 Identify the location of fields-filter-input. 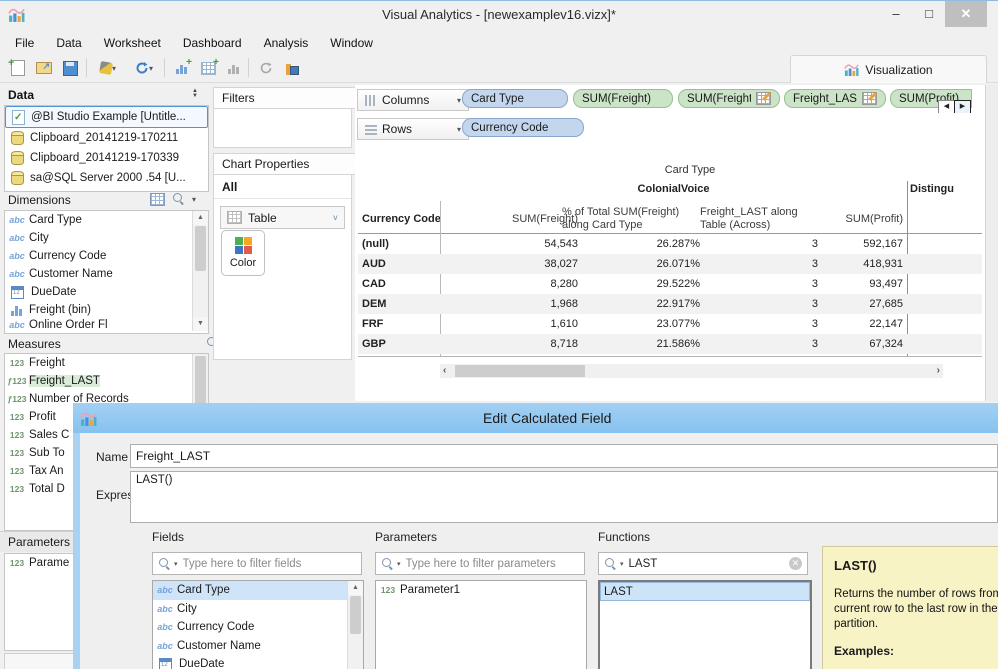
(268, 563).